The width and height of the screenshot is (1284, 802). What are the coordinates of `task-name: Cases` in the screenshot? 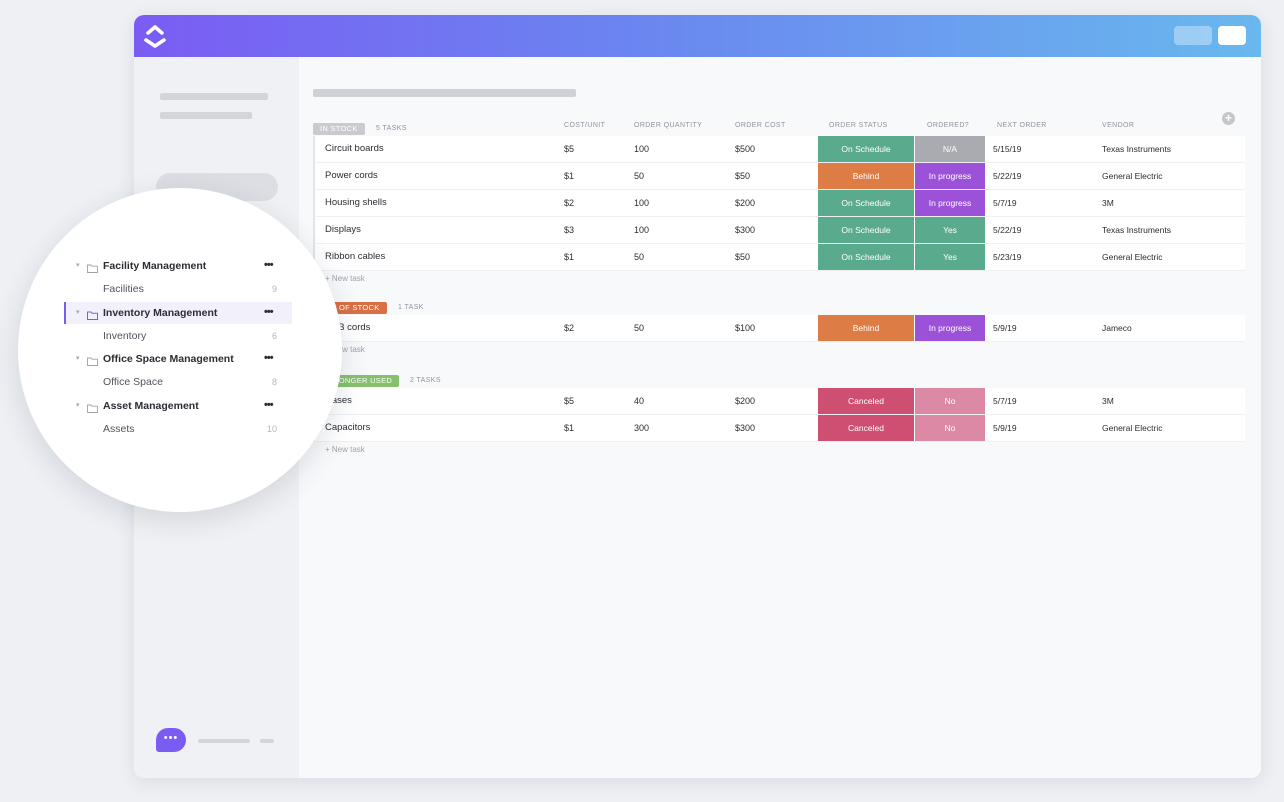 It's located at (338, 400).